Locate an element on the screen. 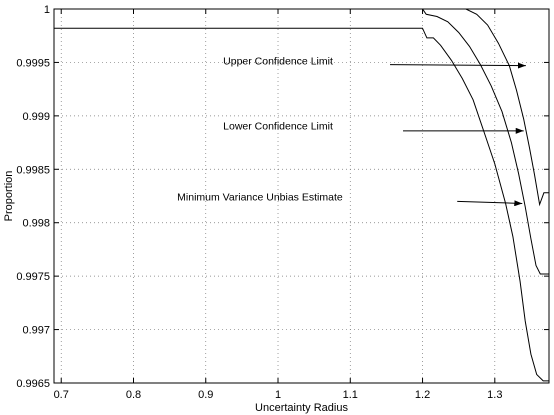 The width and height of the screenshot is (554, 415). x-tick-label: 1.3 is located at coordinates (494, 395).